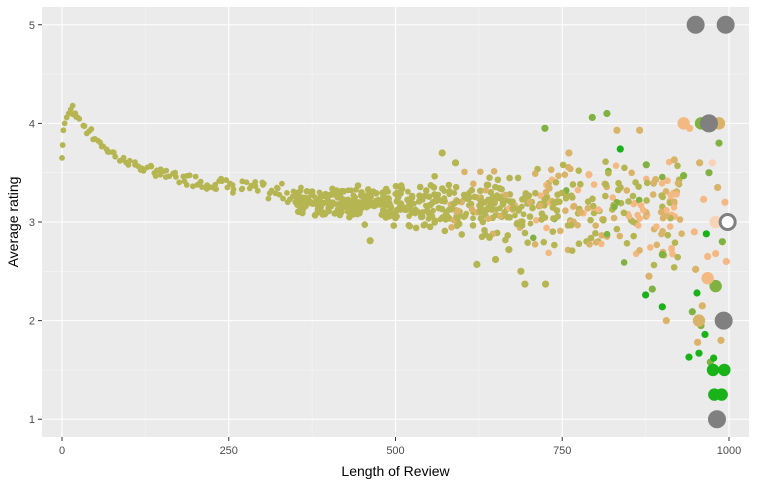 The height and width of the screenshot is (486, 757). I want to click on x-tick-label: 250, so click(229, 451).